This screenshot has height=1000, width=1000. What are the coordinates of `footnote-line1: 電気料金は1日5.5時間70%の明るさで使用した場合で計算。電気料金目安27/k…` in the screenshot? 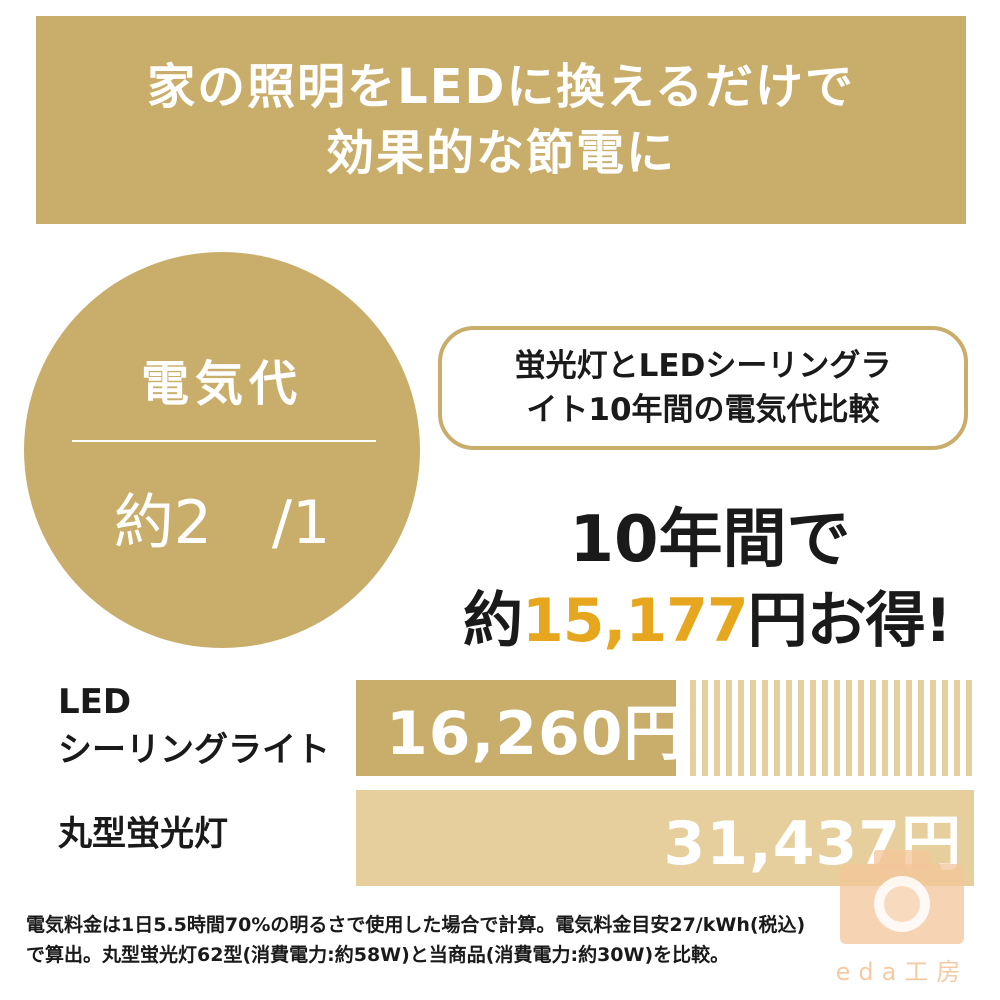 It's located at (416, 925).